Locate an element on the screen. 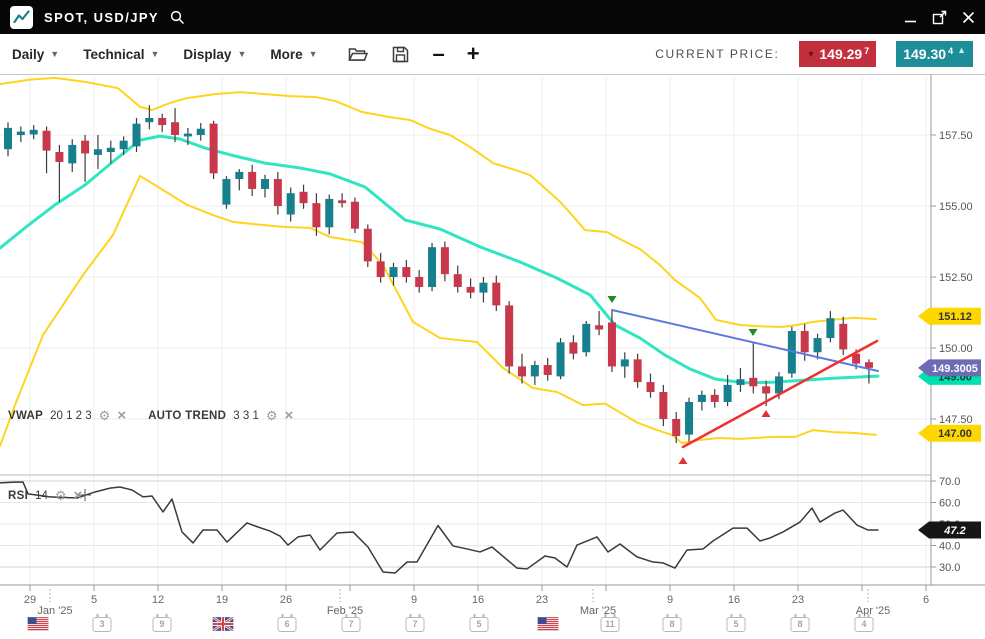 Image resolution: width=985 pixels, height=639 pixels. rsi-legend-label: RSI is located at coordinates (18, 495).